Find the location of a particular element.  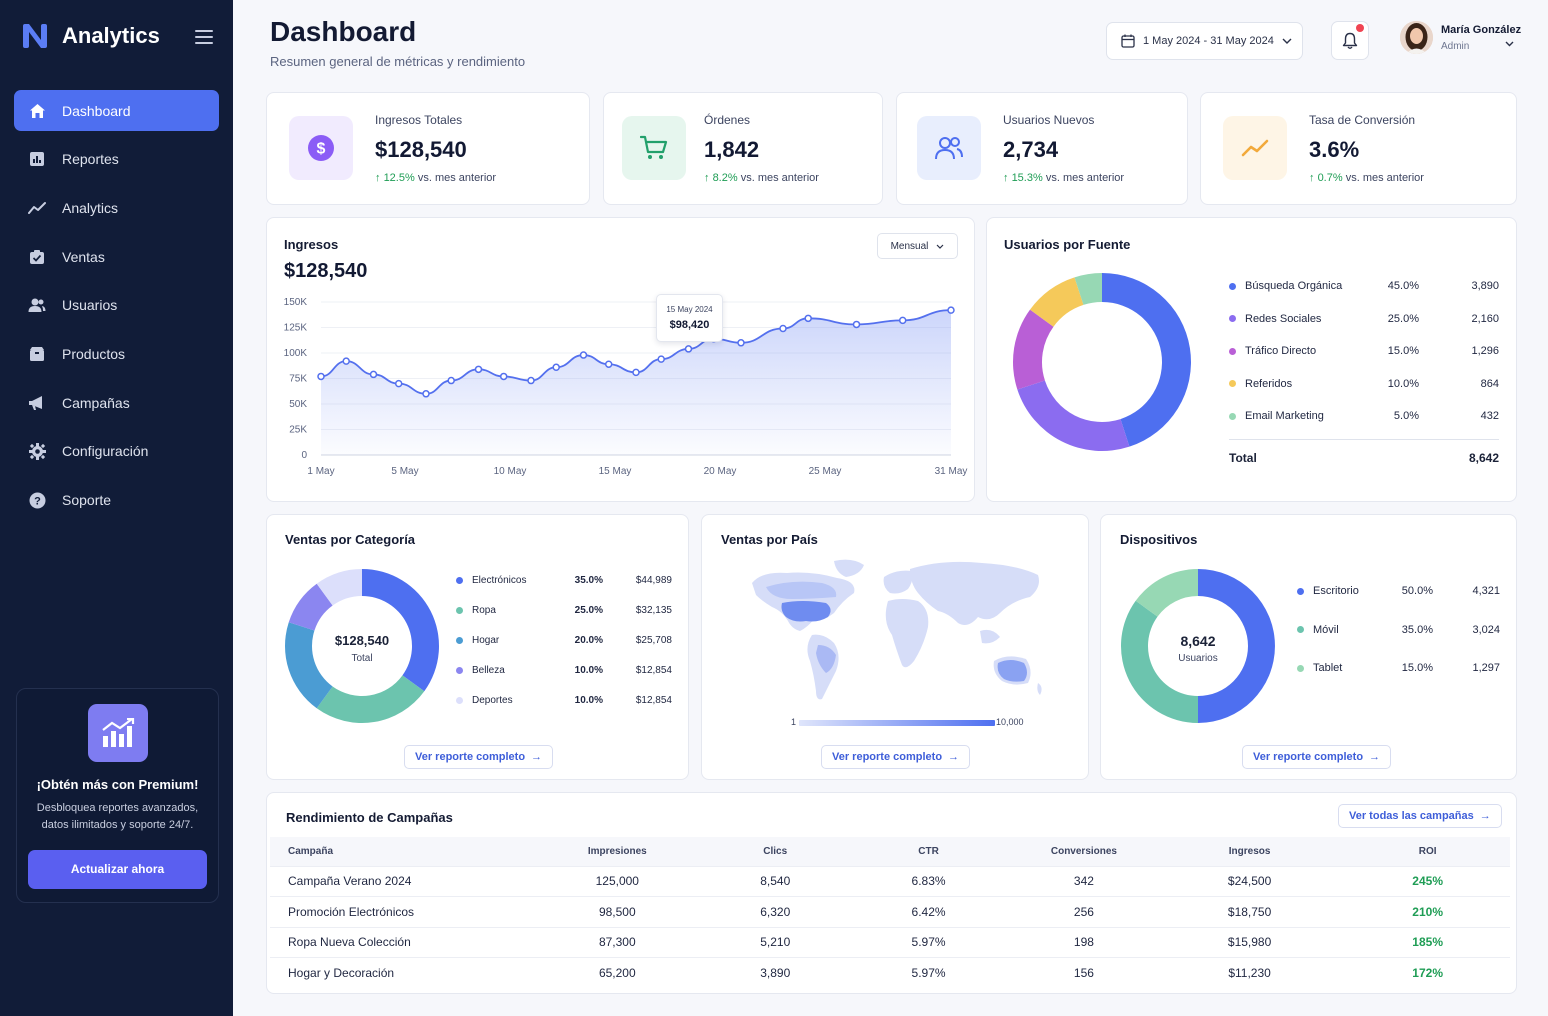

column-header: Conversiones is located at coordinates (1083, 851).